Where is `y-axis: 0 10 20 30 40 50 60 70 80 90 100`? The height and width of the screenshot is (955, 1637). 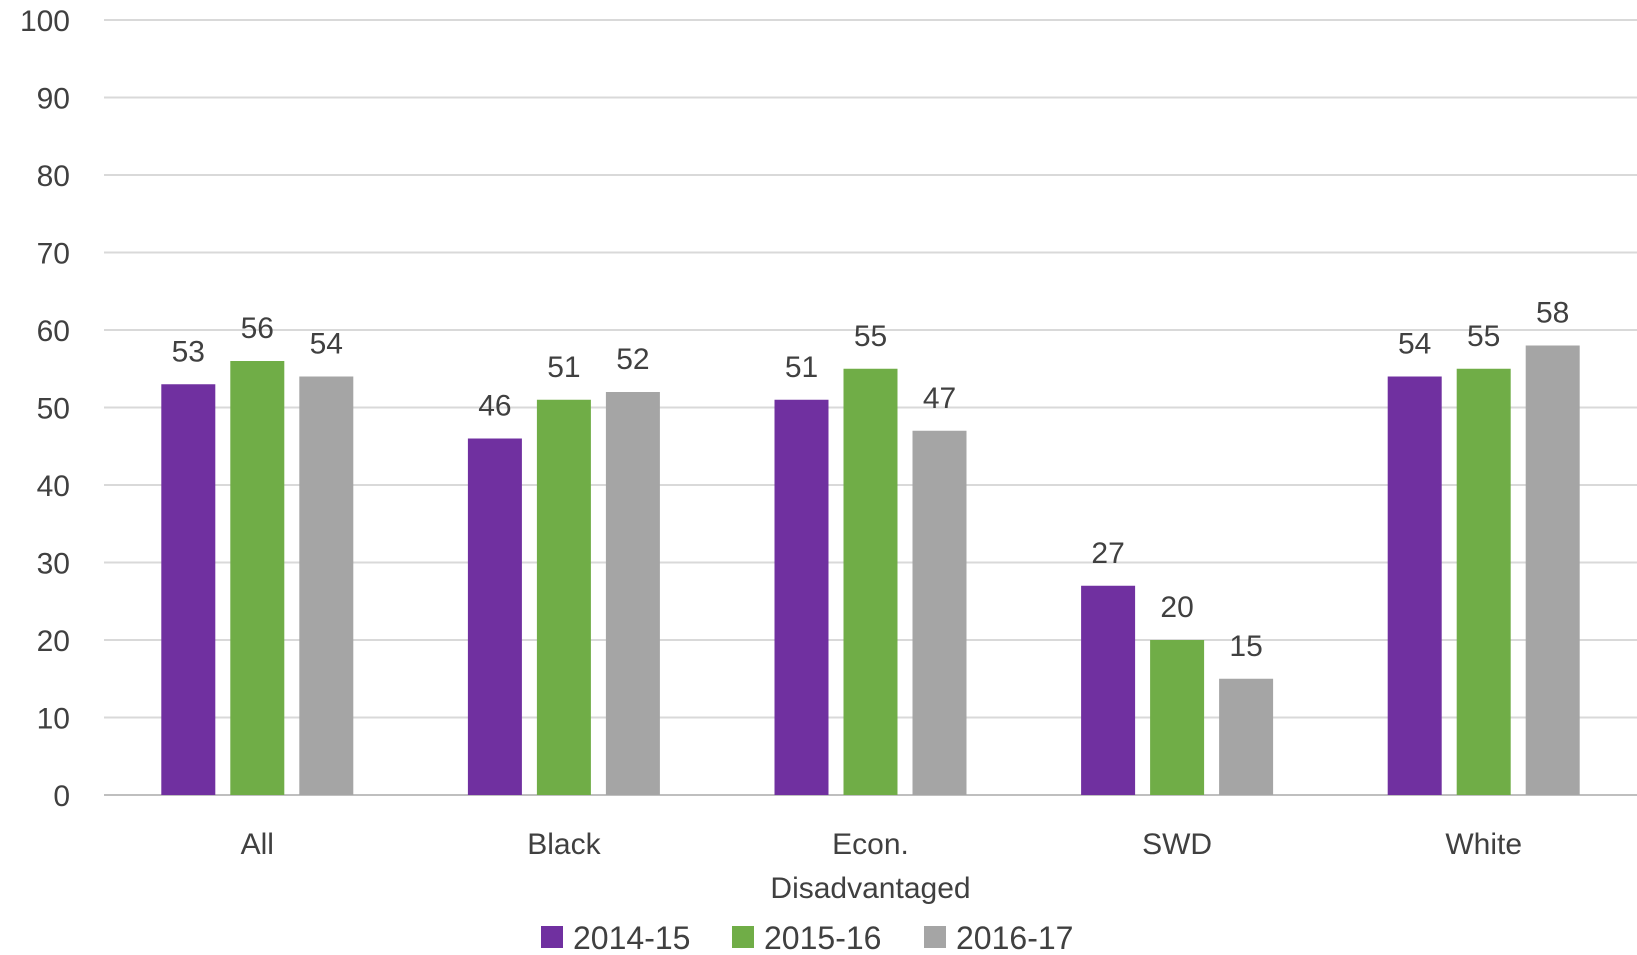 y-axis: 0 10 20 30 40 50 60 70 80 90 100 is located at coordinates (45, 409).